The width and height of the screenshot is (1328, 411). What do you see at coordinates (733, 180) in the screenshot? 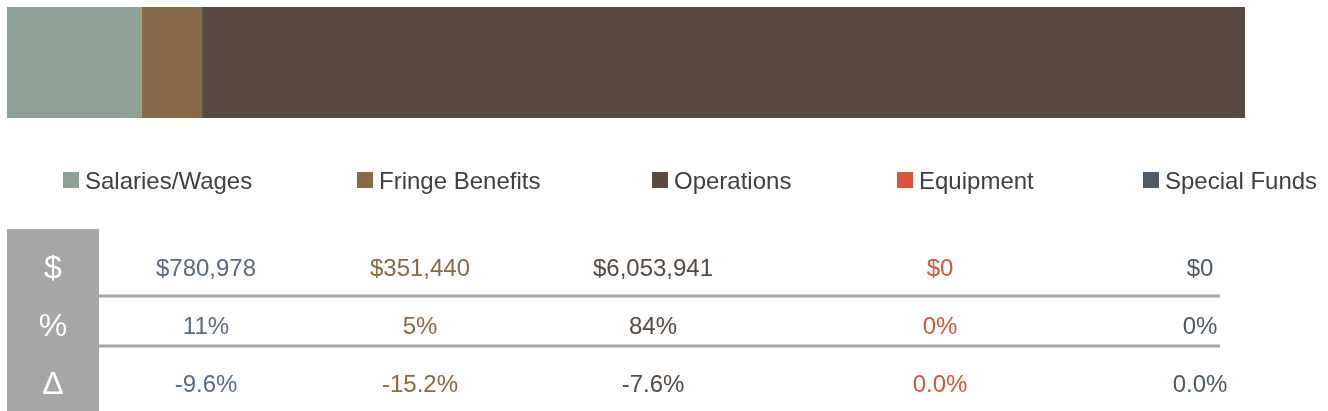
I see `legend-label: Operations` at bounding box center [733, 180].